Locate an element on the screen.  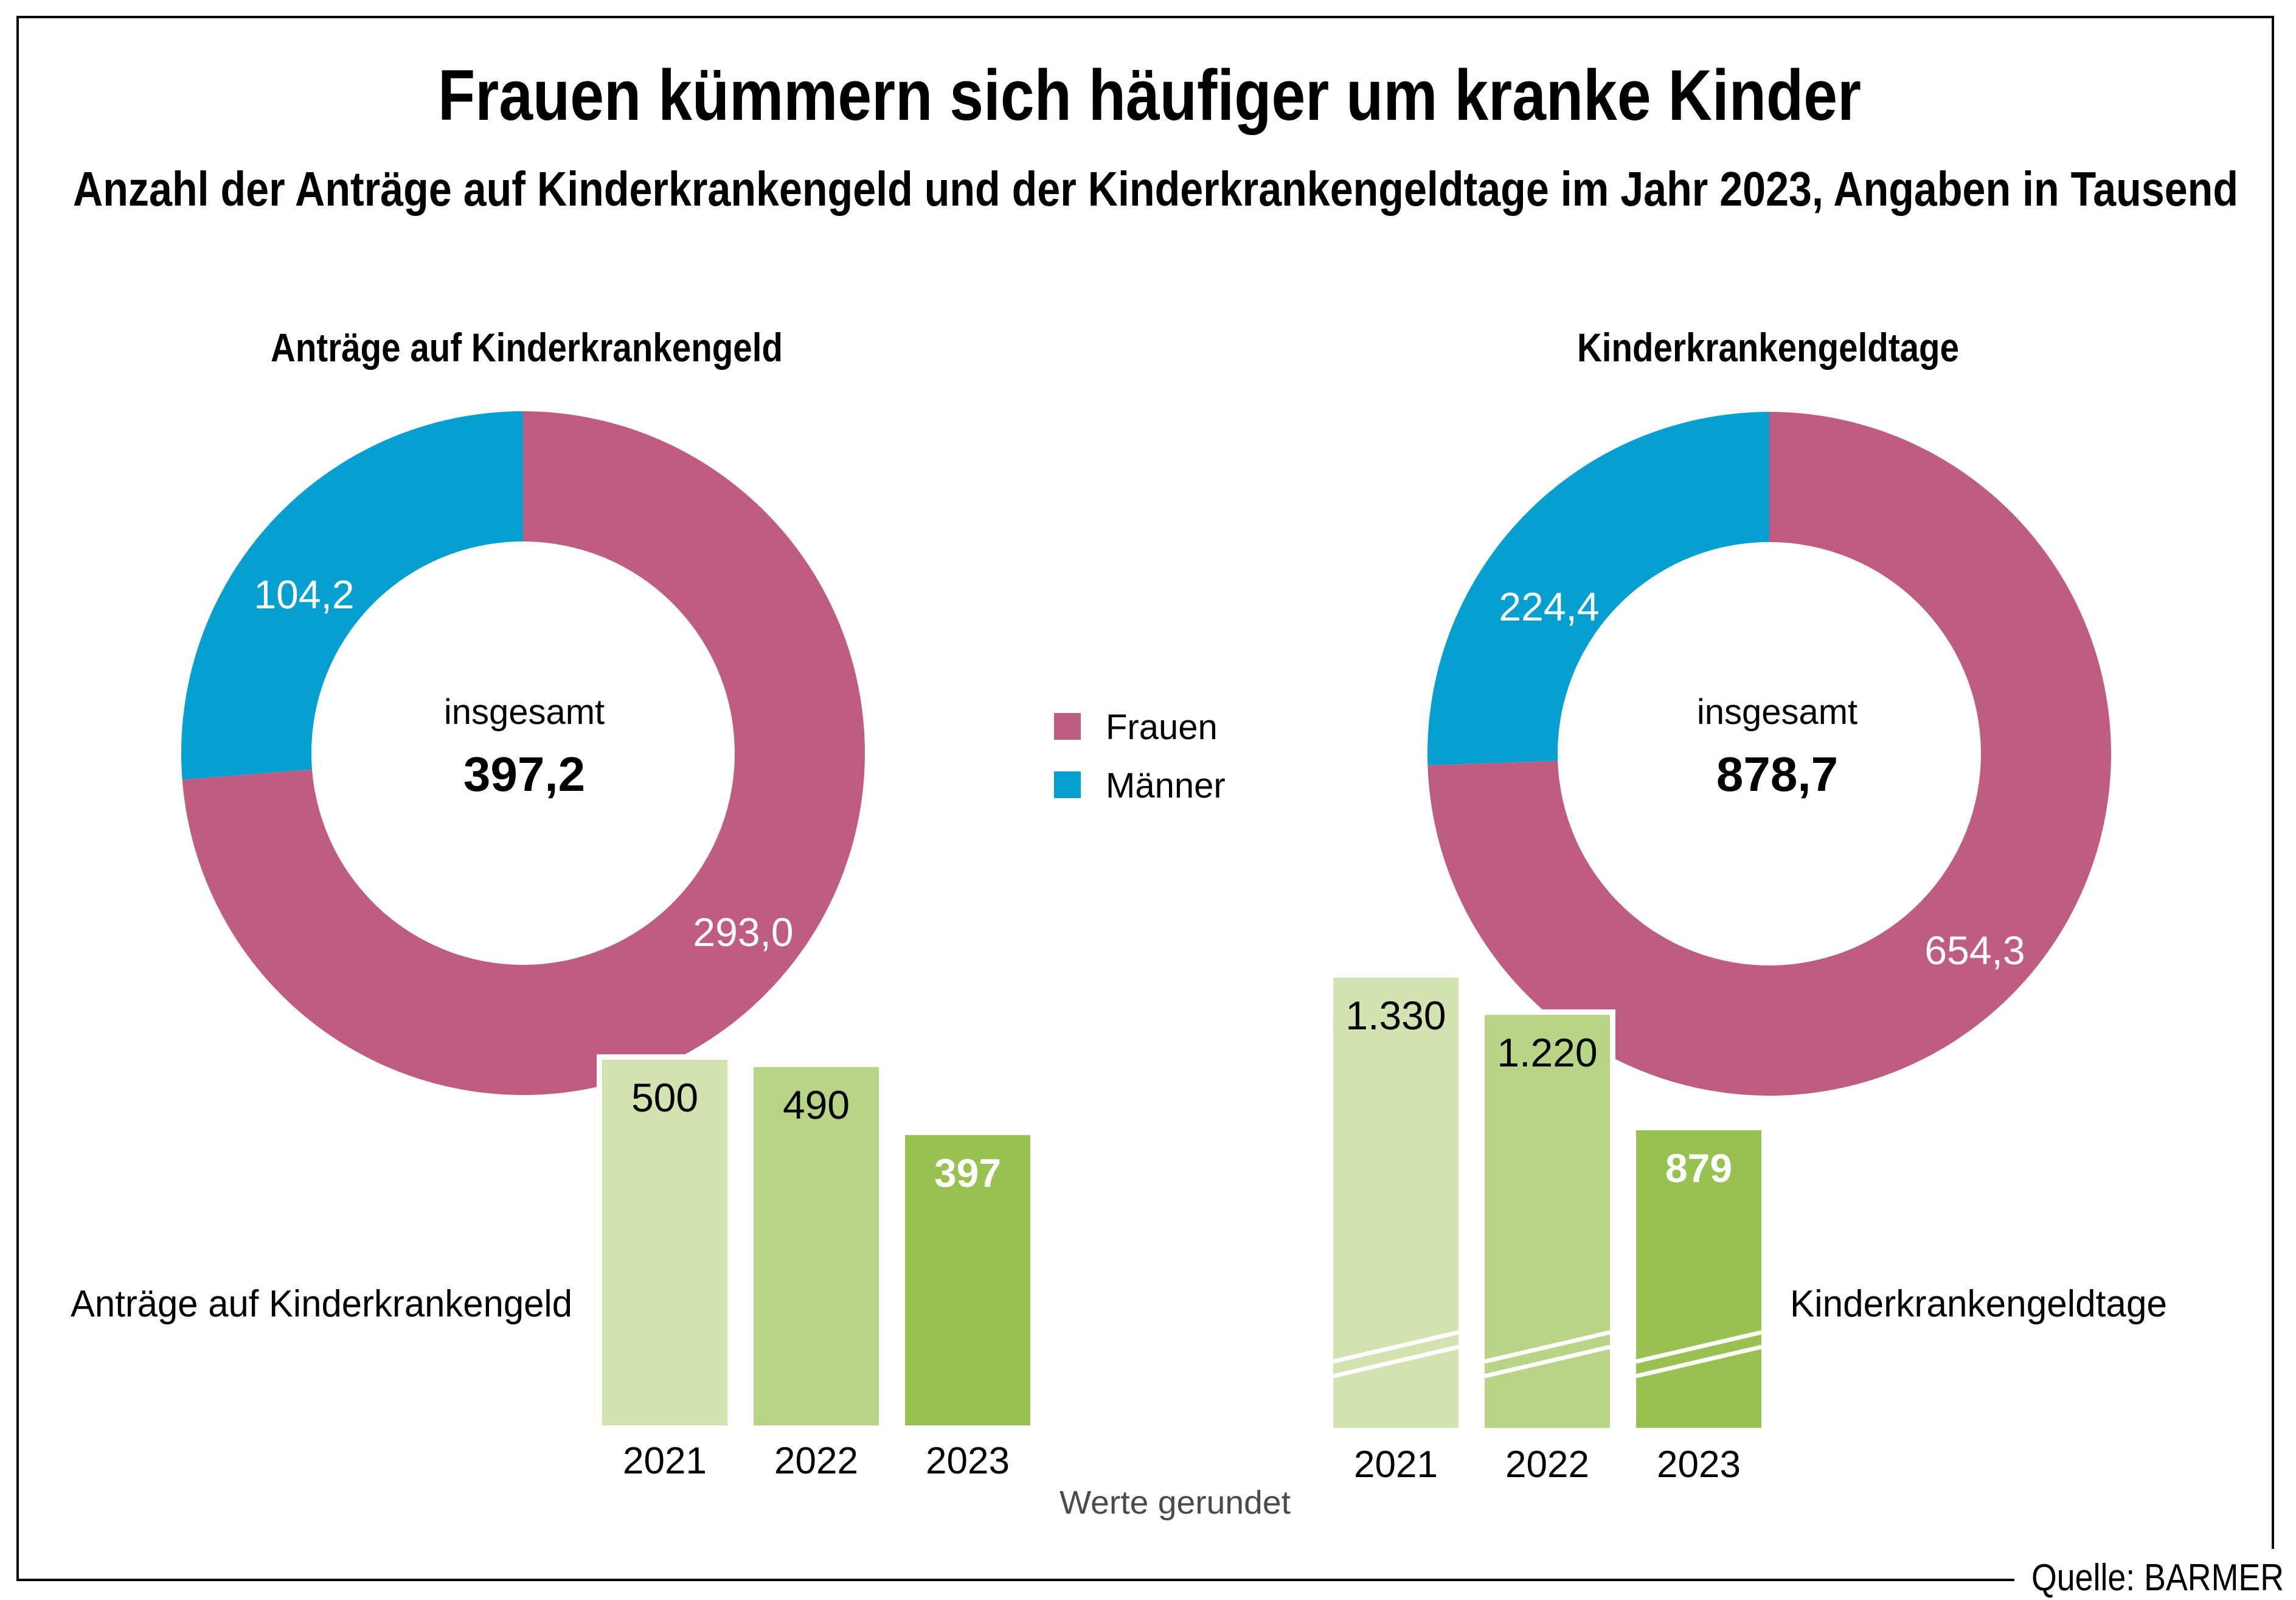
donut-left-center-value: 397,2 is located at coordinates (524, 774).